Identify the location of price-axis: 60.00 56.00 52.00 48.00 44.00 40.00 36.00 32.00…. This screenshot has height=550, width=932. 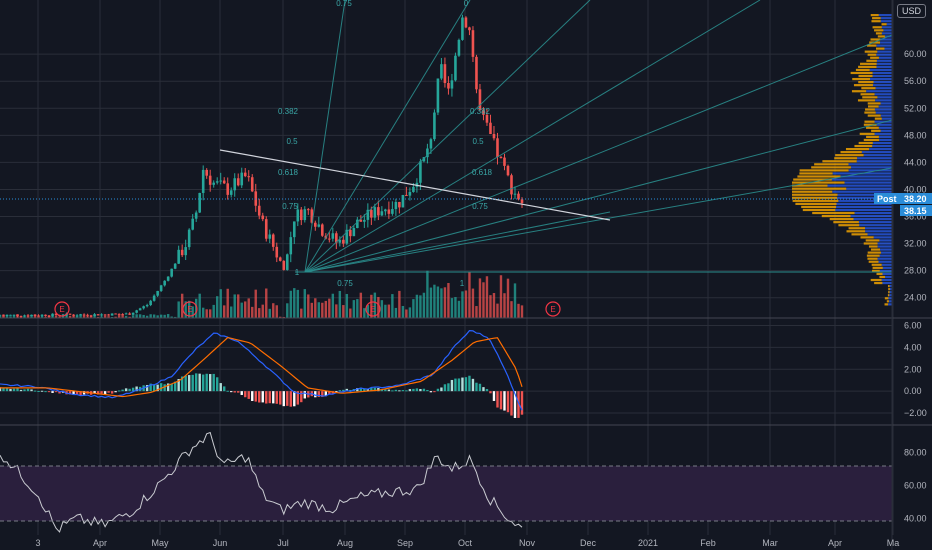
(915, 176).